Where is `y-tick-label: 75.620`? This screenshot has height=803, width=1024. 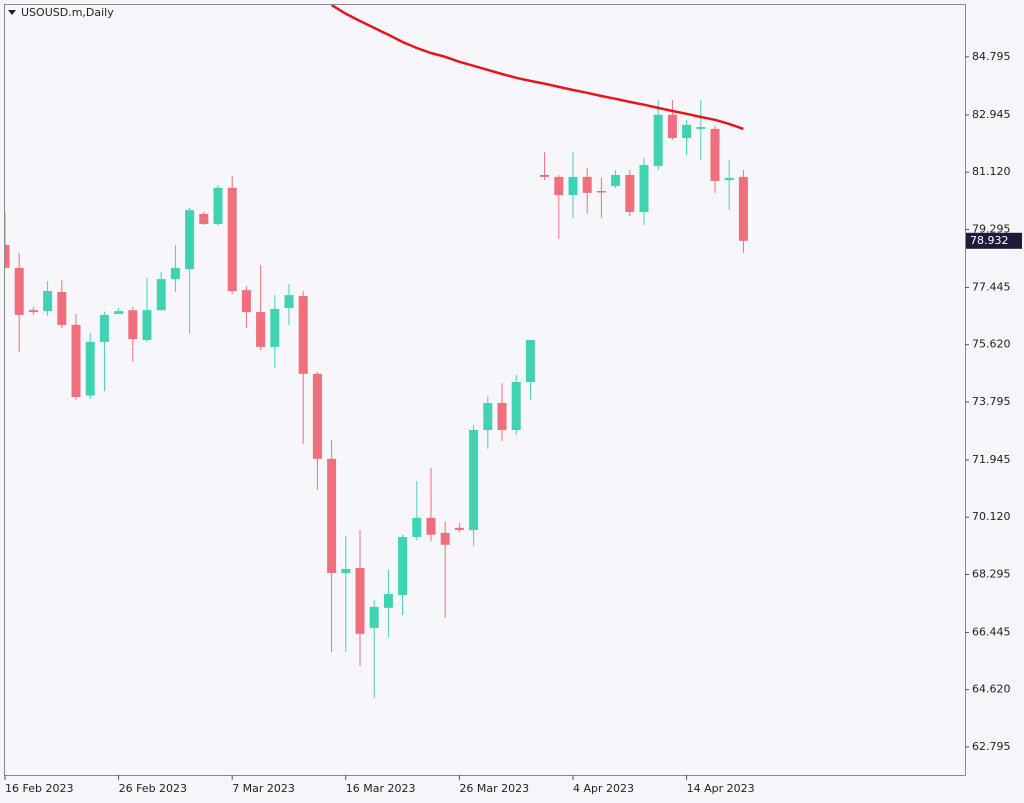 y-tick-label: 75.620 is located at coordinates (991, 344).